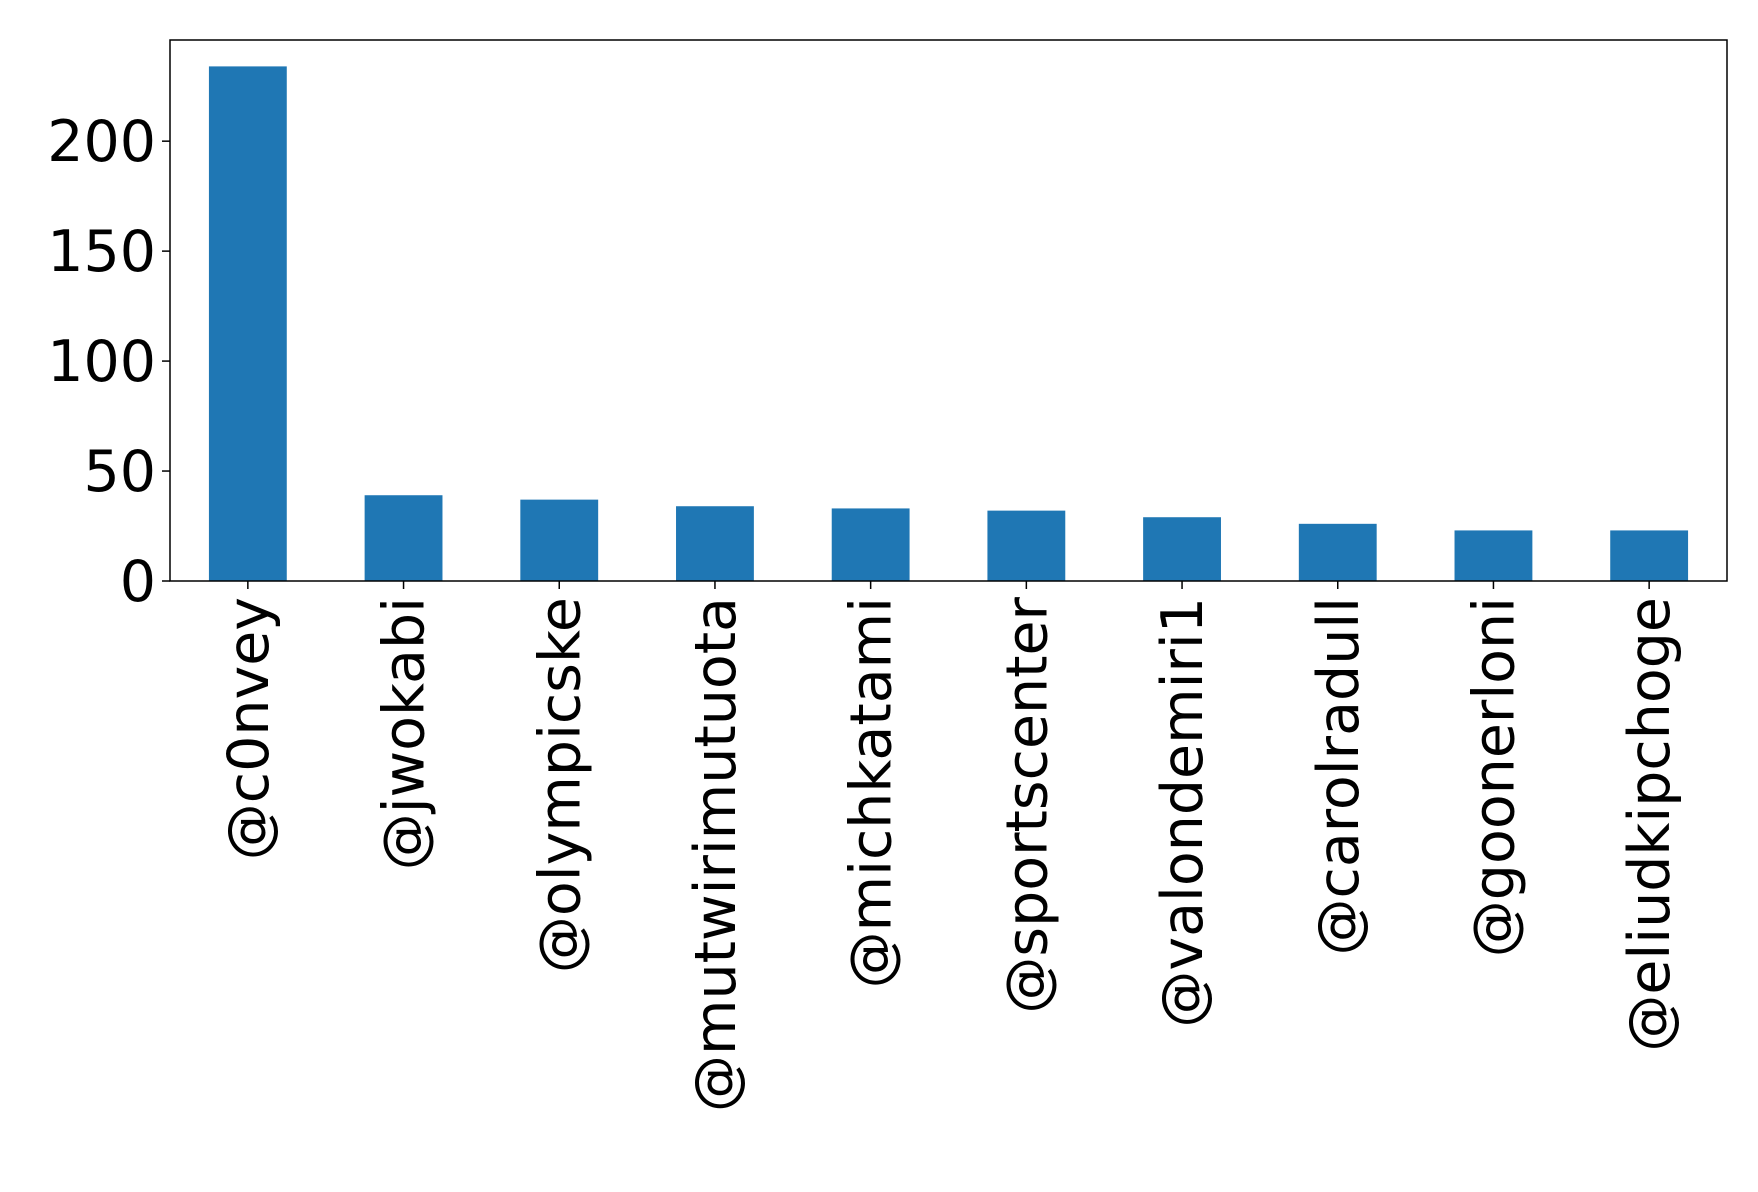 The image size is (1758, 1192). Describe the element at coordinates (249, 728) in the screenshot. I see `x-tick-label-0: @c0nvey` at that location.